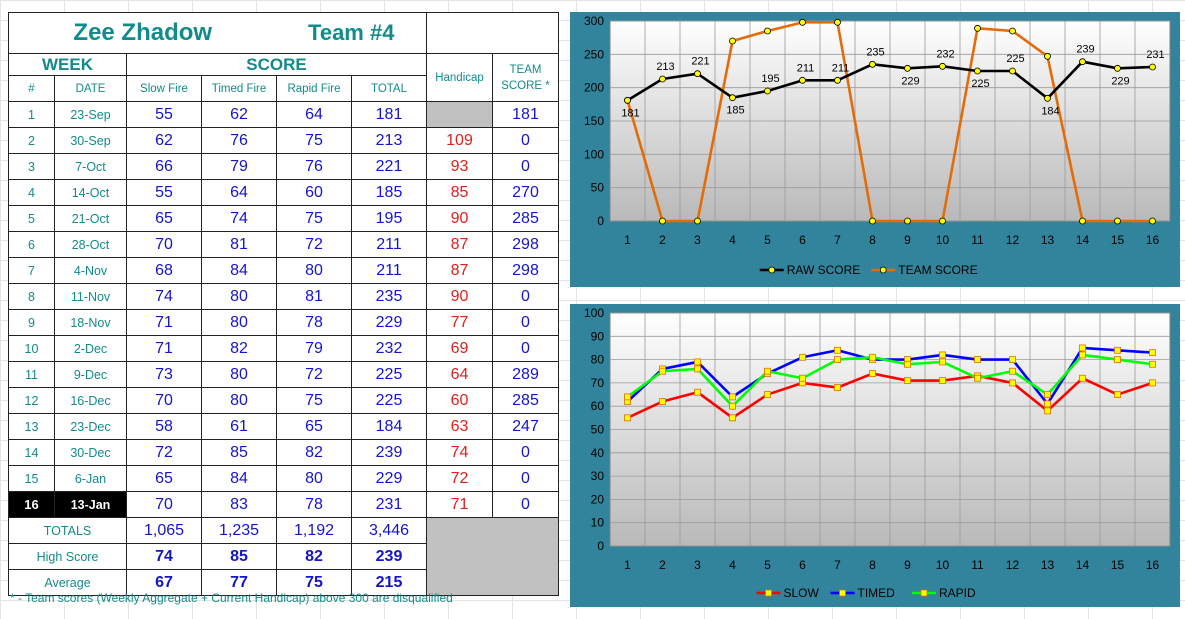 The width and height of the screenshot is (1185, 619). I want to click on x-tick-label: 1, so click(627, 565).